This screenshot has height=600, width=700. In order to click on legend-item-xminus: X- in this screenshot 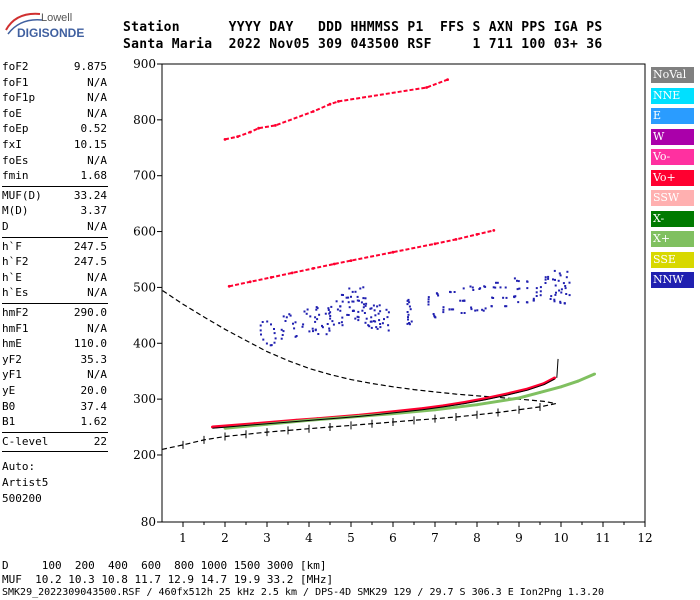, I will do `click(672, 218)`.